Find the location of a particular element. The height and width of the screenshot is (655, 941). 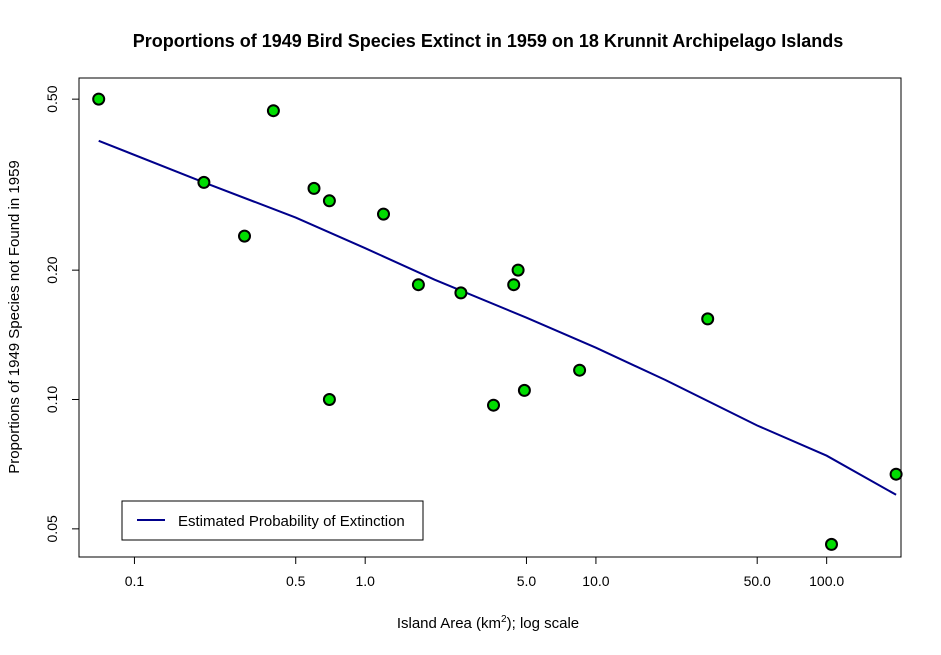

x-axis-label-superscript: 2 is located at coordinates (504, 619).